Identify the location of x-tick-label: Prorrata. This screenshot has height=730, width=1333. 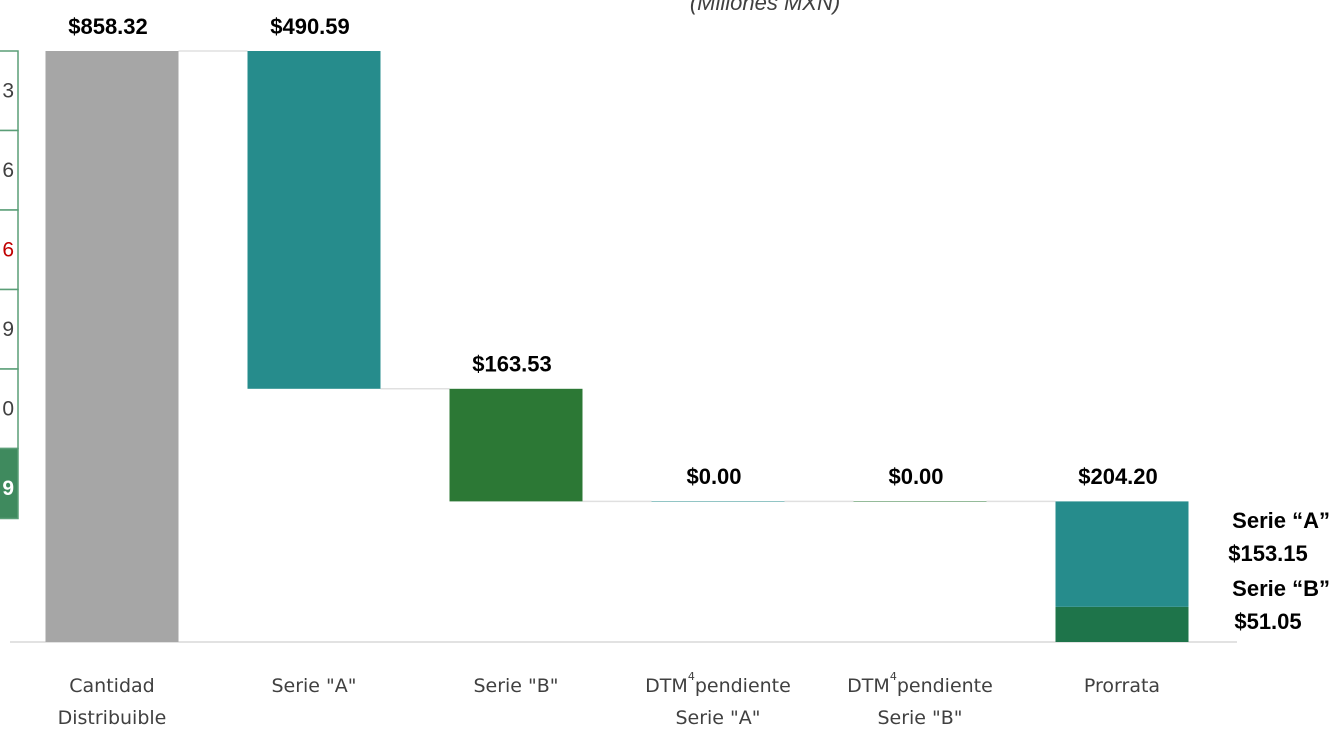
(1122, 686).